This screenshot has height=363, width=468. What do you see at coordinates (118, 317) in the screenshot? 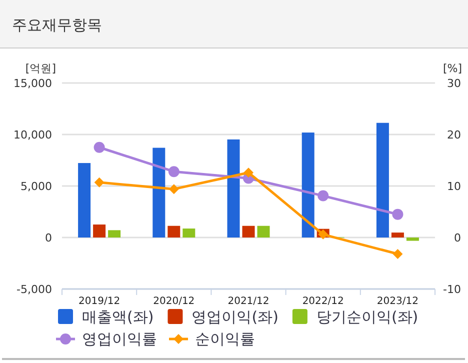
I see `legend-label: 매출액(좌)` at bounding box center [118, 317].